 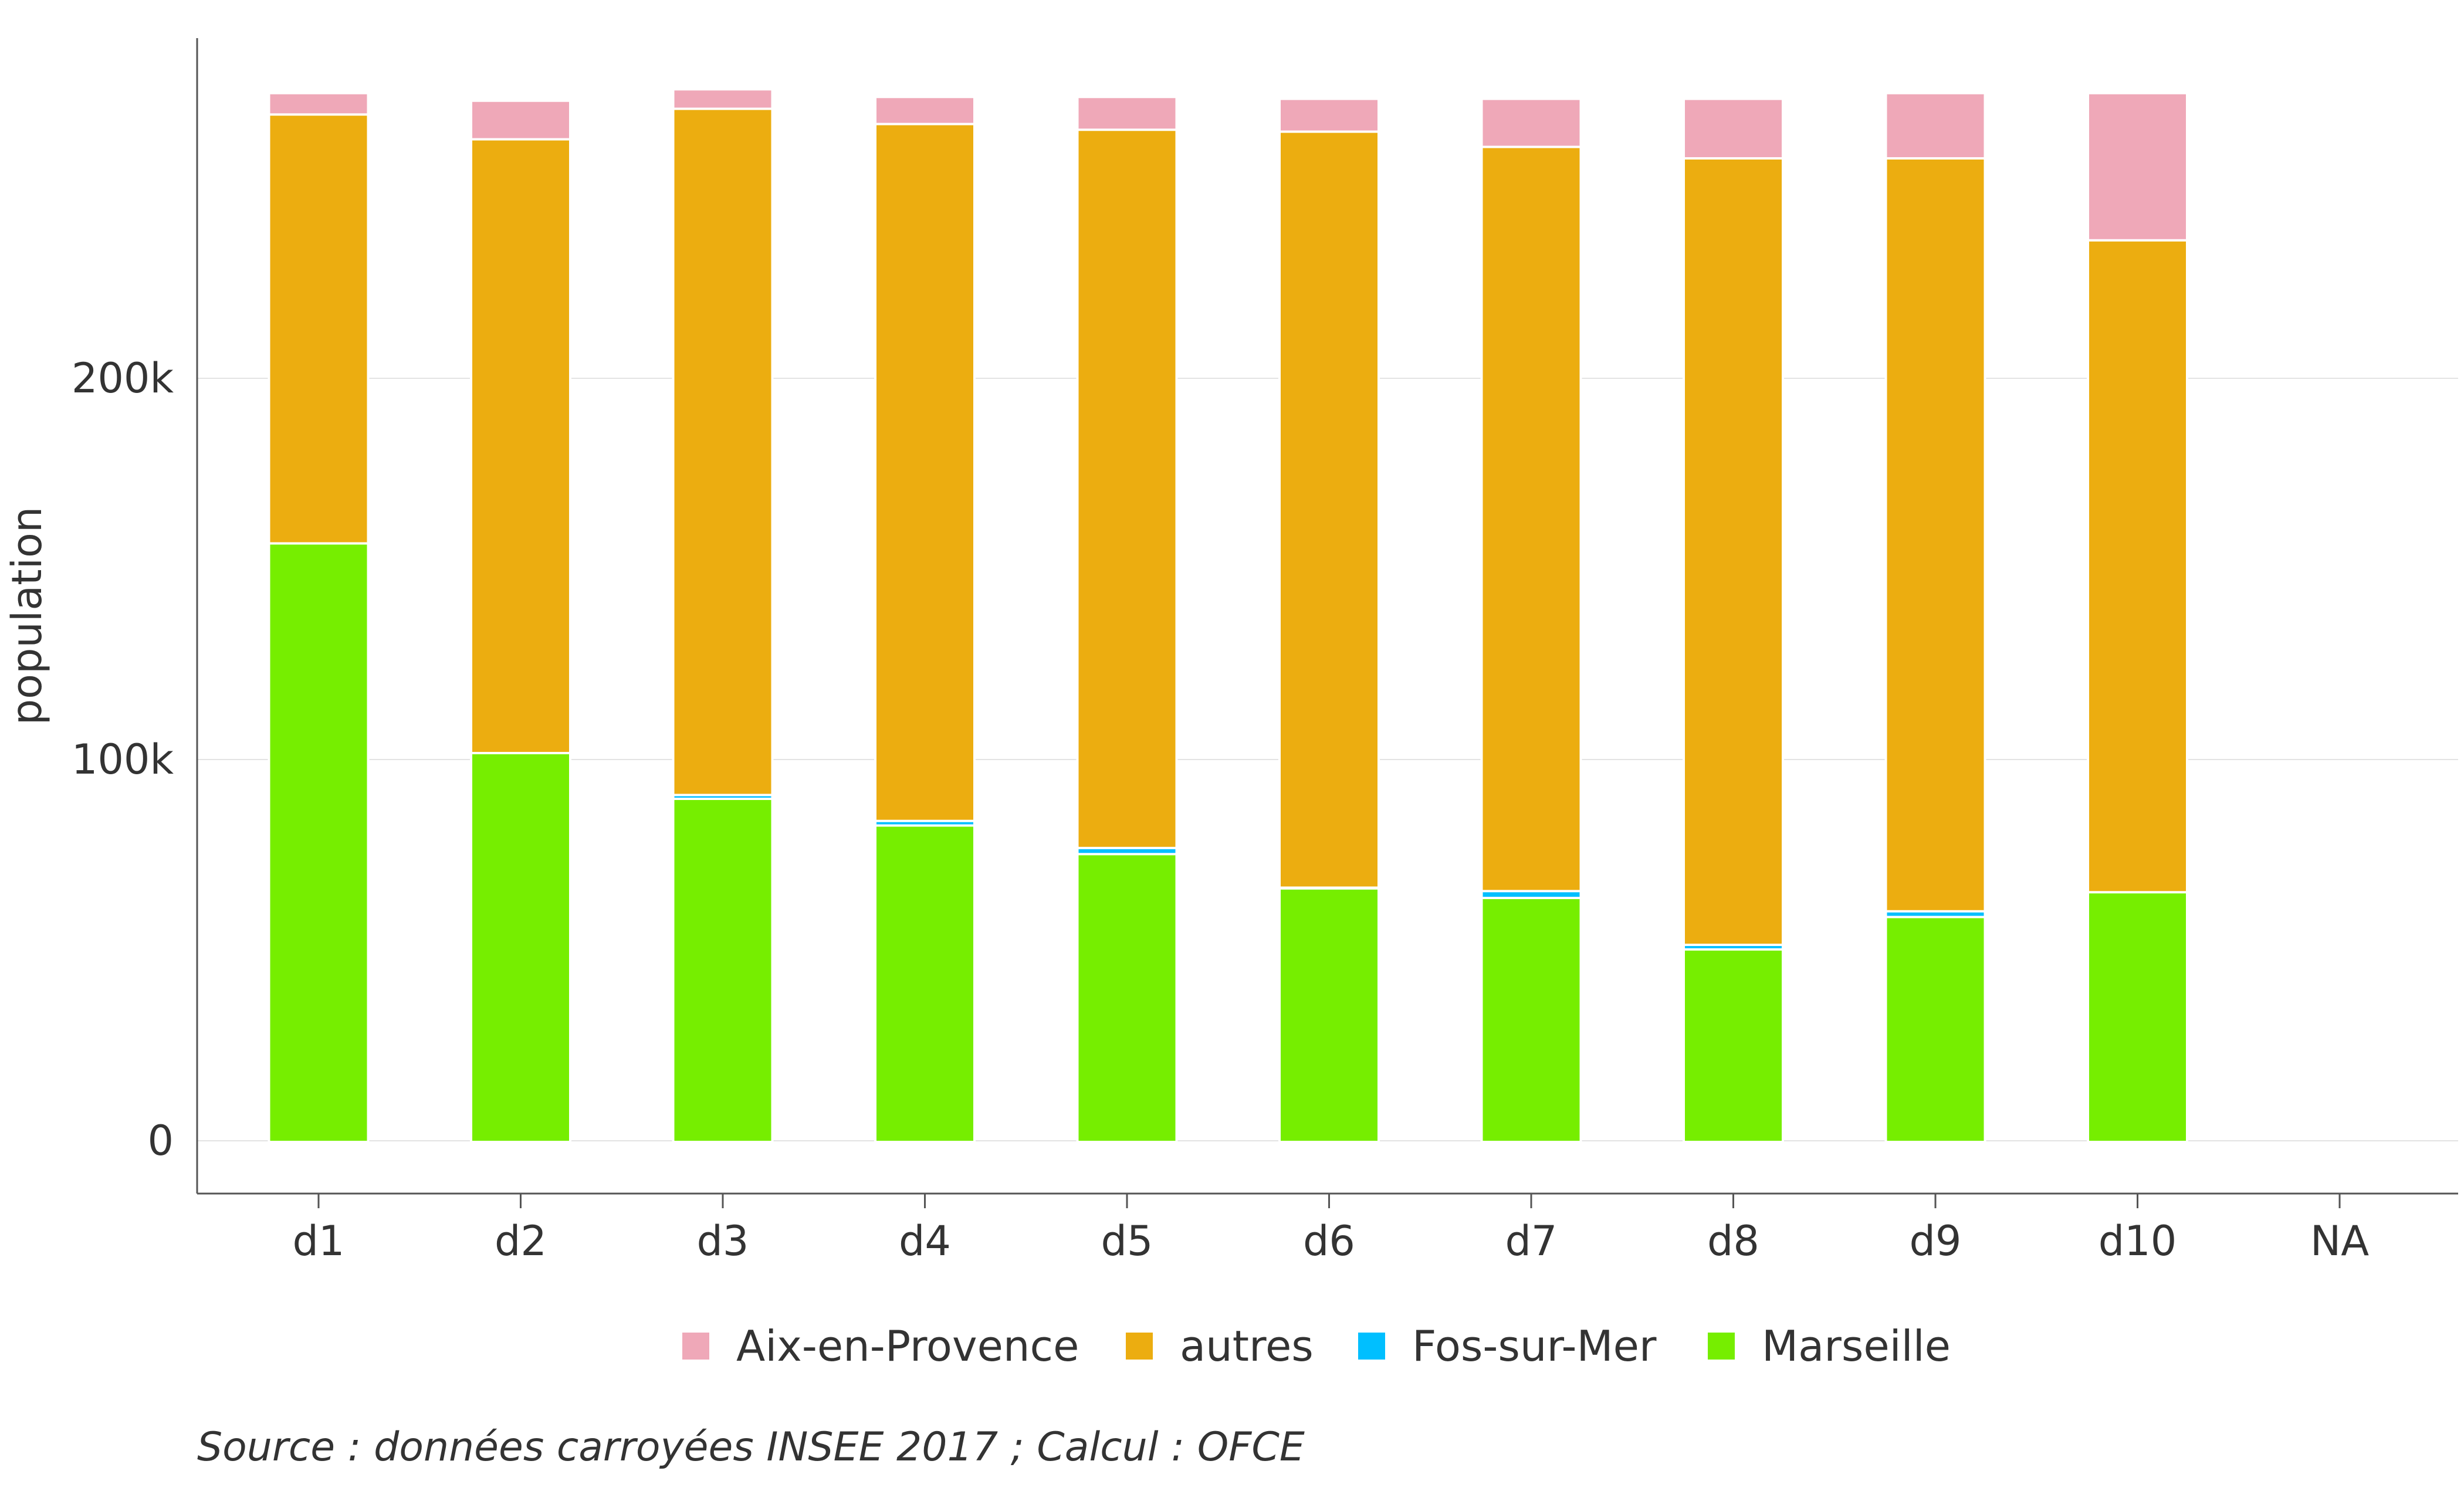 I want to click on legend-label: Fos-sur-Mer, so click(x=1534, y=1346).